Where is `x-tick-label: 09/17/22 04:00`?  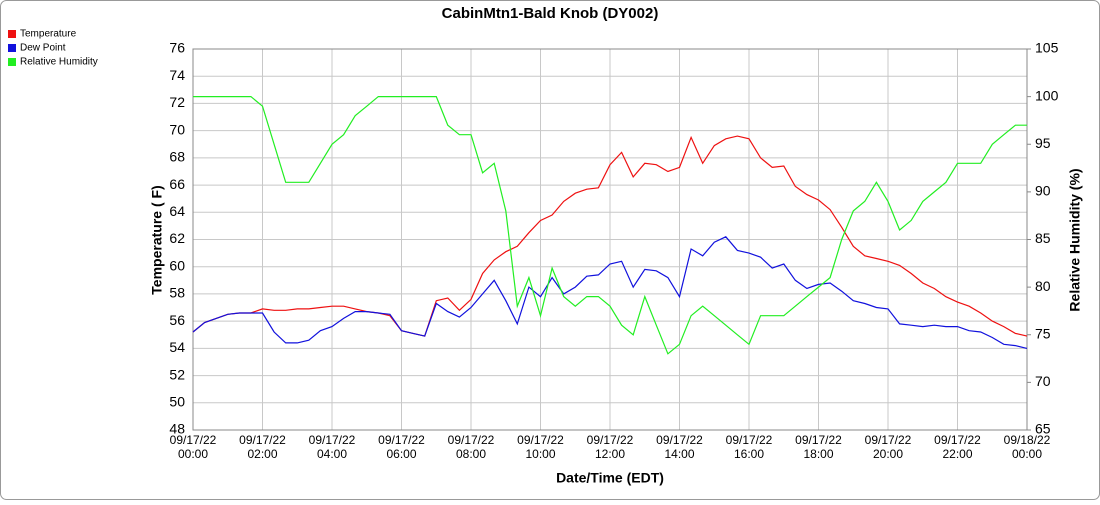 x-tick-label: 09/17/22 04:00 is located at coordinates (332, 447).